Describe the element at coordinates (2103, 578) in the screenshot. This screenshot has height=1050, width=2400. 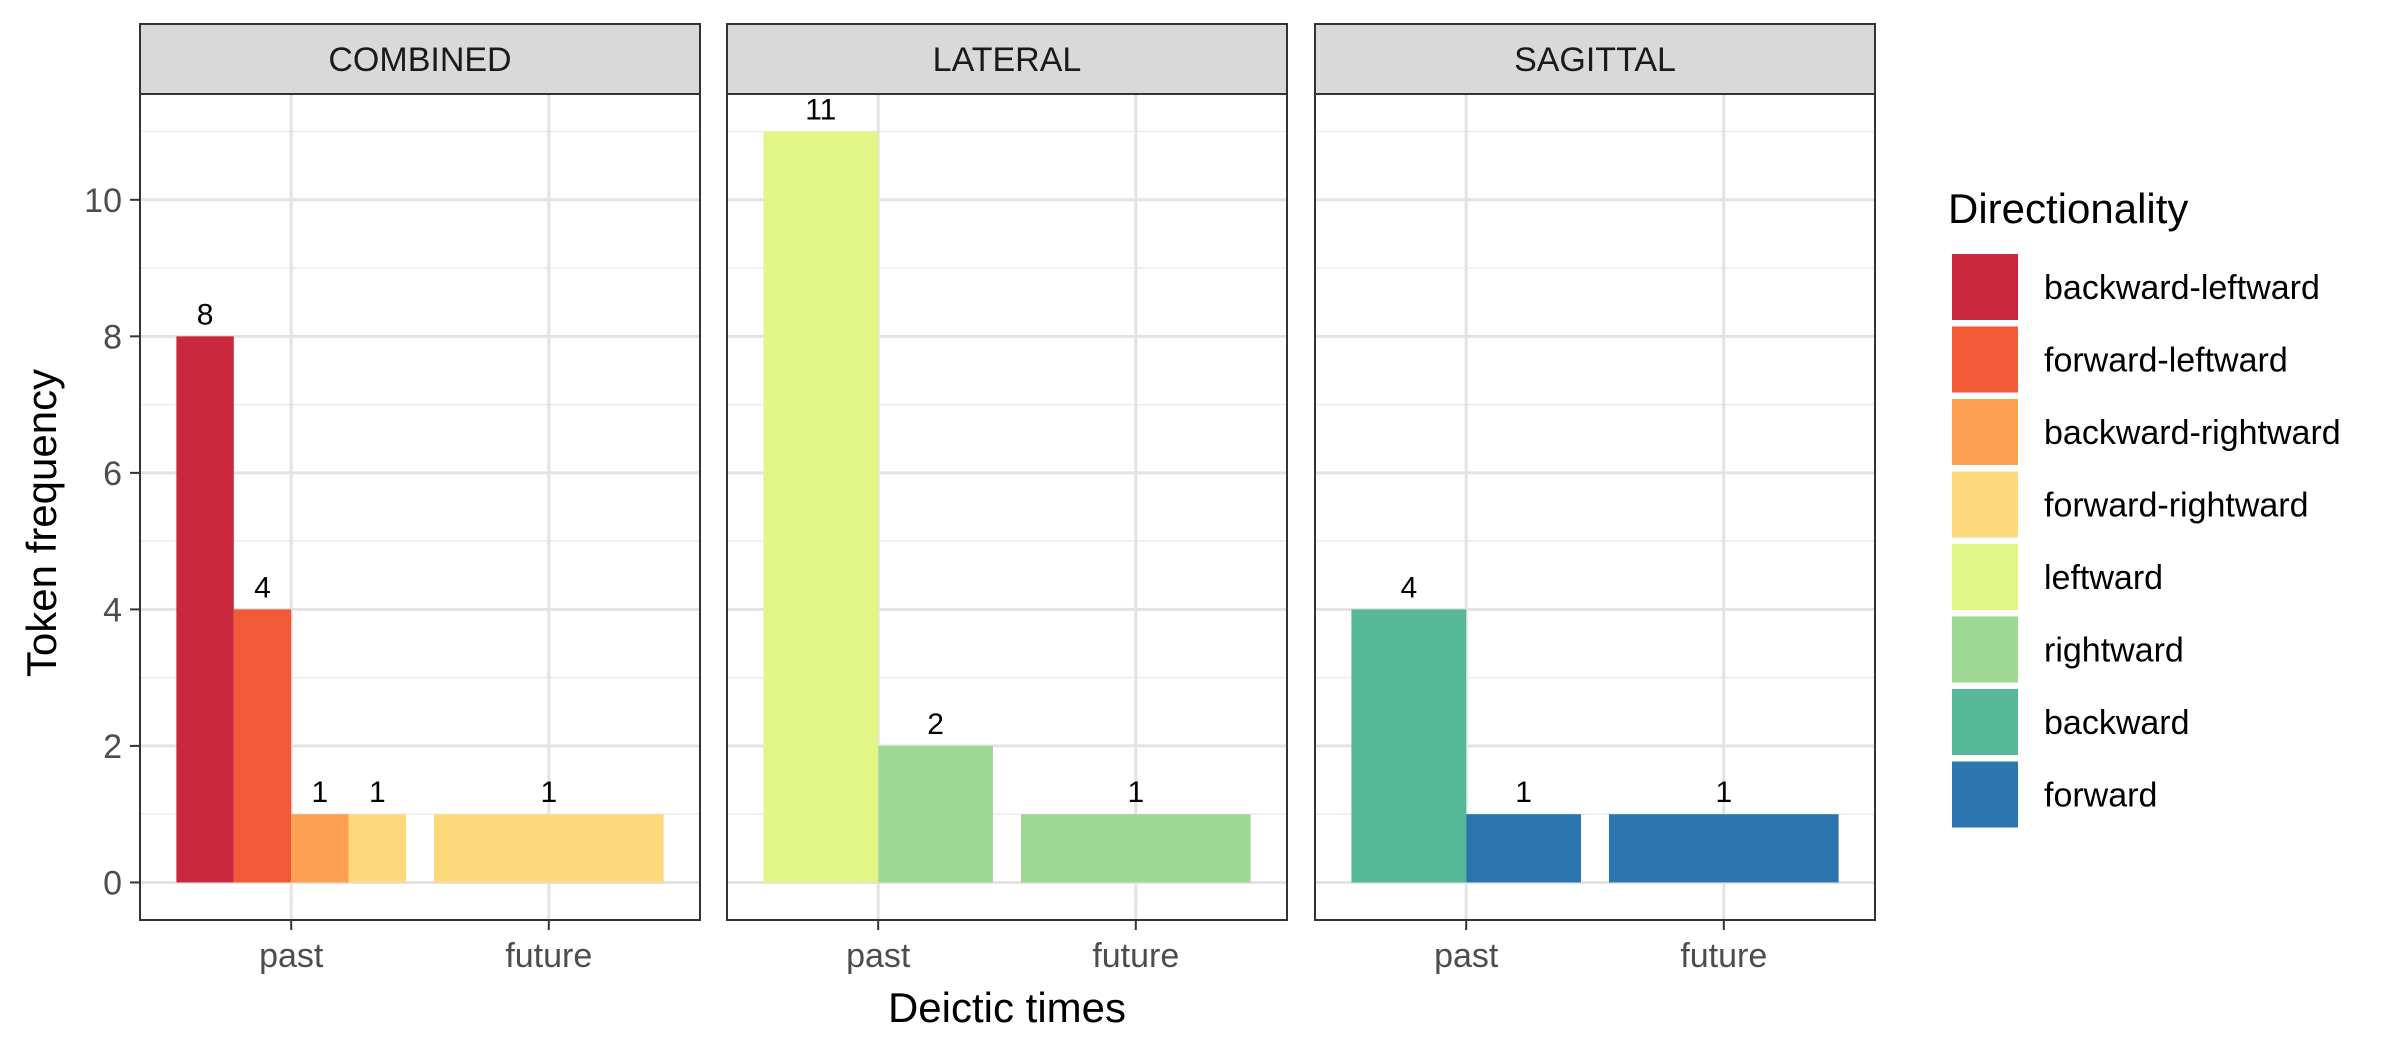
I see `legend-label: leftward` at that location.